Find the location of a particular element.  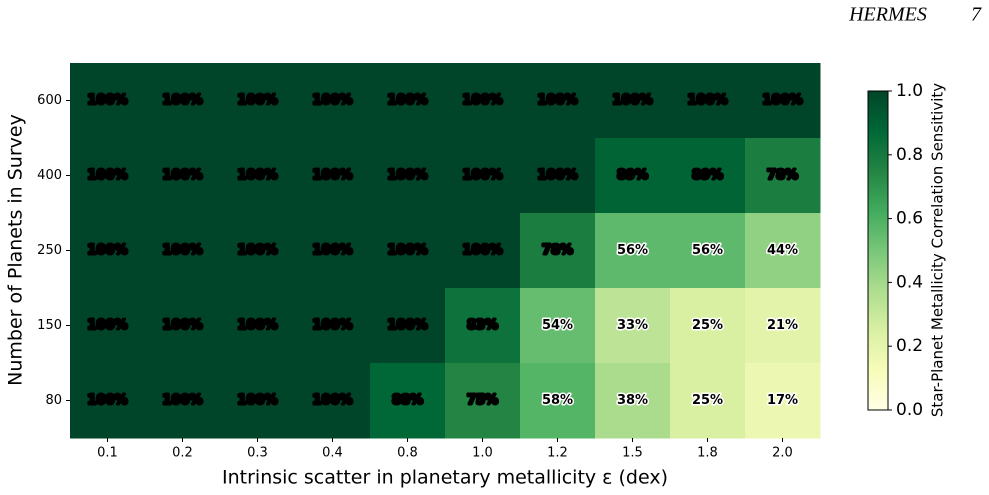

colorbar-tick-label: 0.0 is located at coordinates (909, 410).